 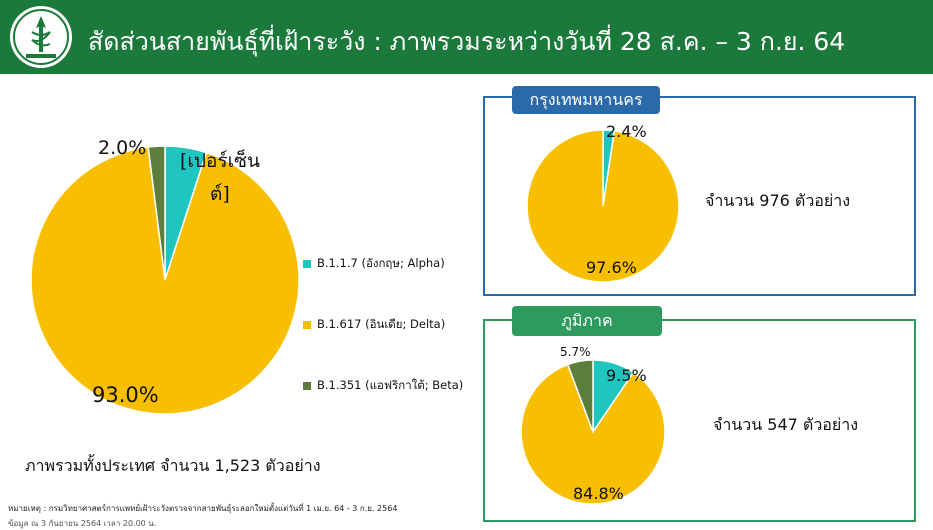 What do you see at coordinates (786, 424) in the screenshot?
I see `regional-count-label: จำนวน 547 ตัวอย่าง` at bounding box center [786, 424].